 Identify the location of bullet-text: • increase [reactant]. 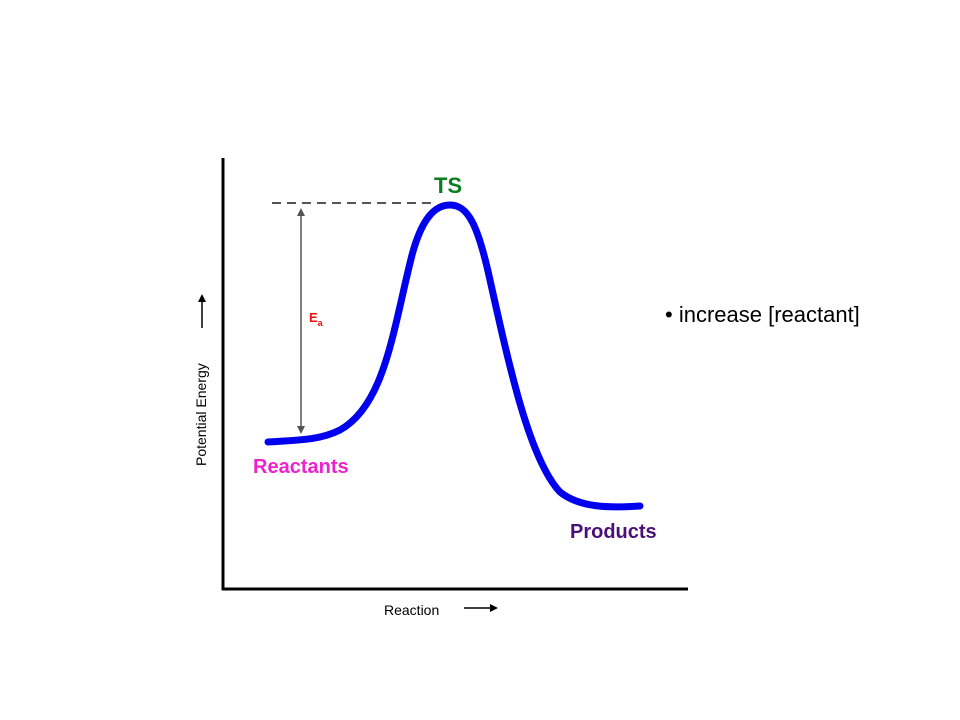
(762, 314).